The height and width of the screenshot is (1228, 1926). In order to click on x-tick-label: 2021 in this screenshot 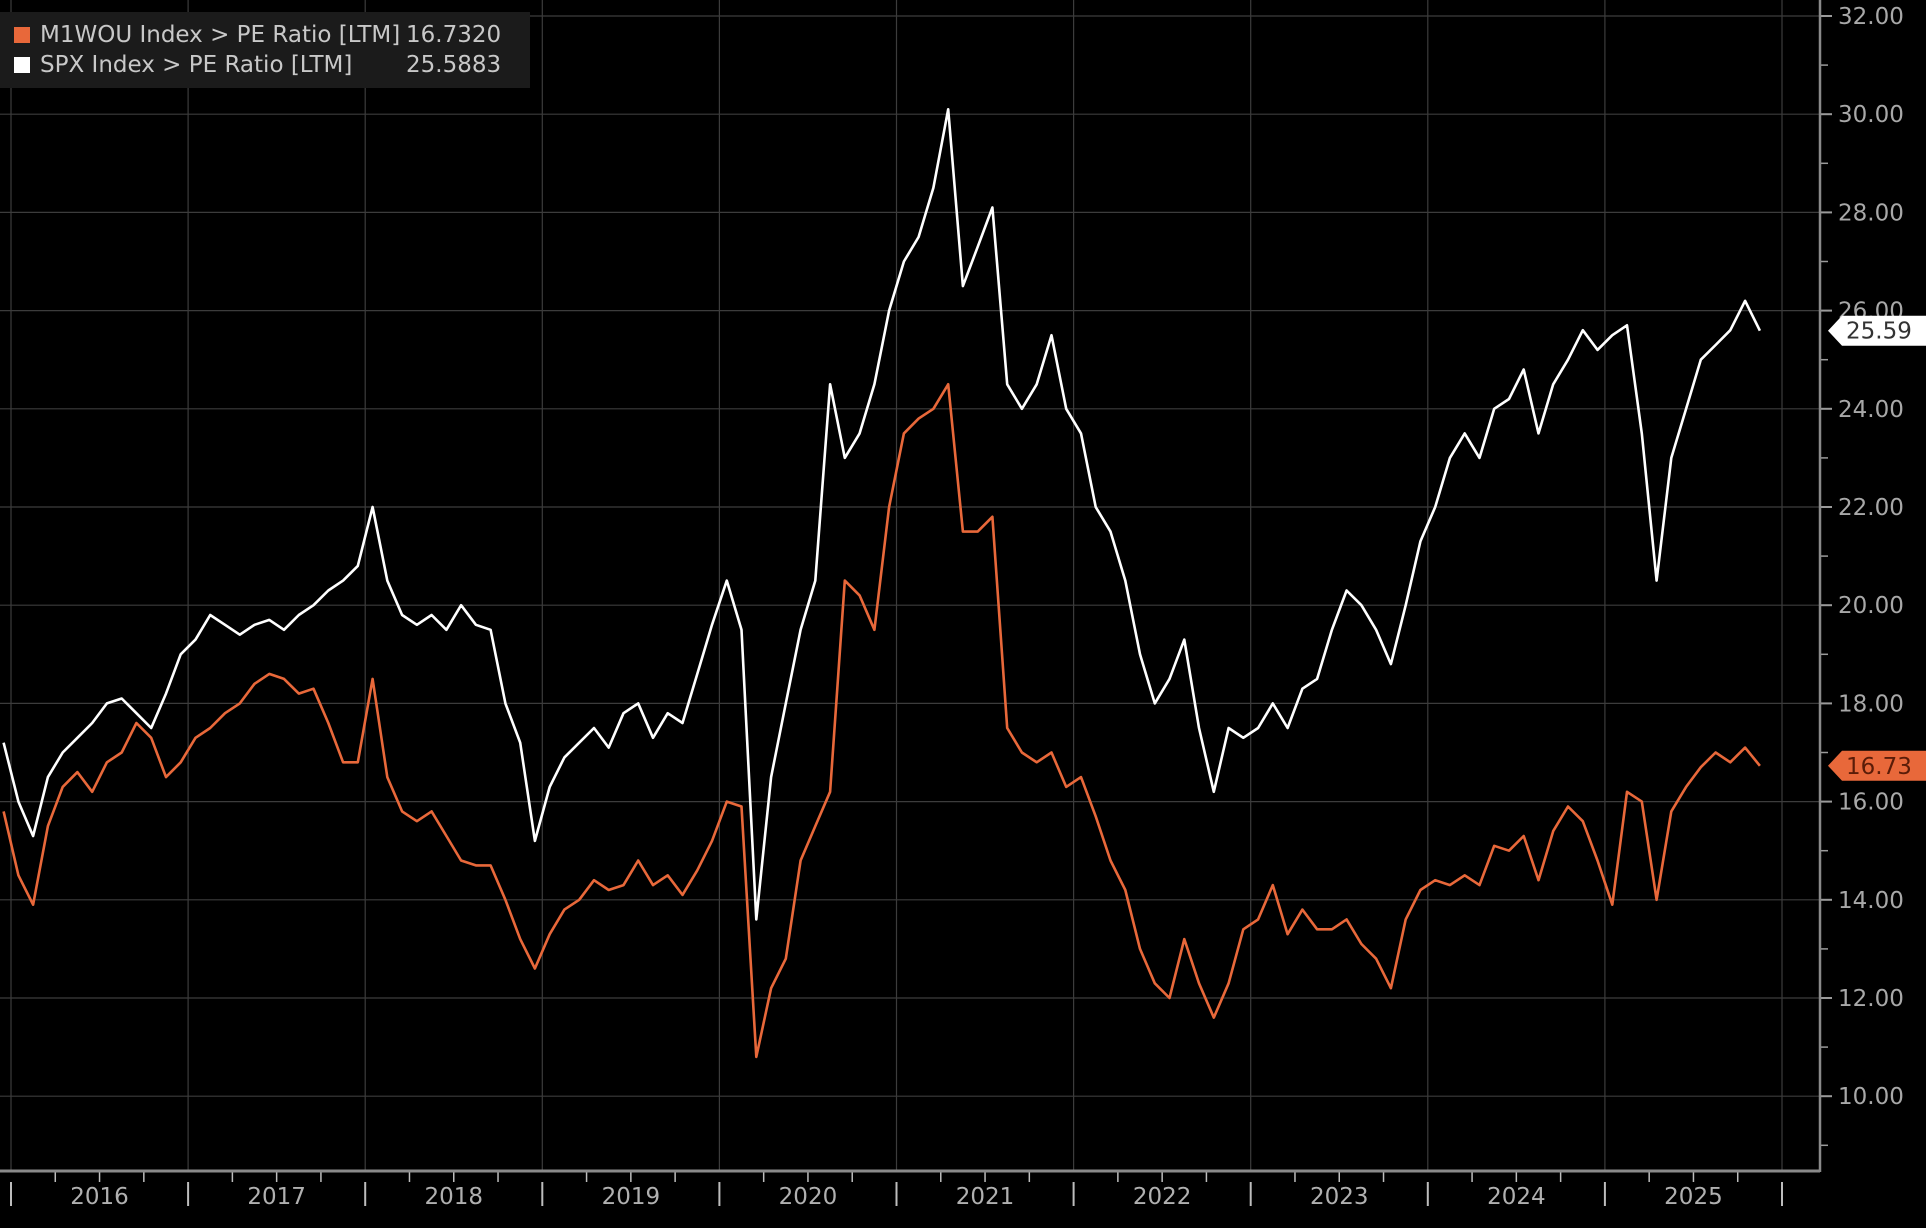, I will do `click(985, 1197)`.